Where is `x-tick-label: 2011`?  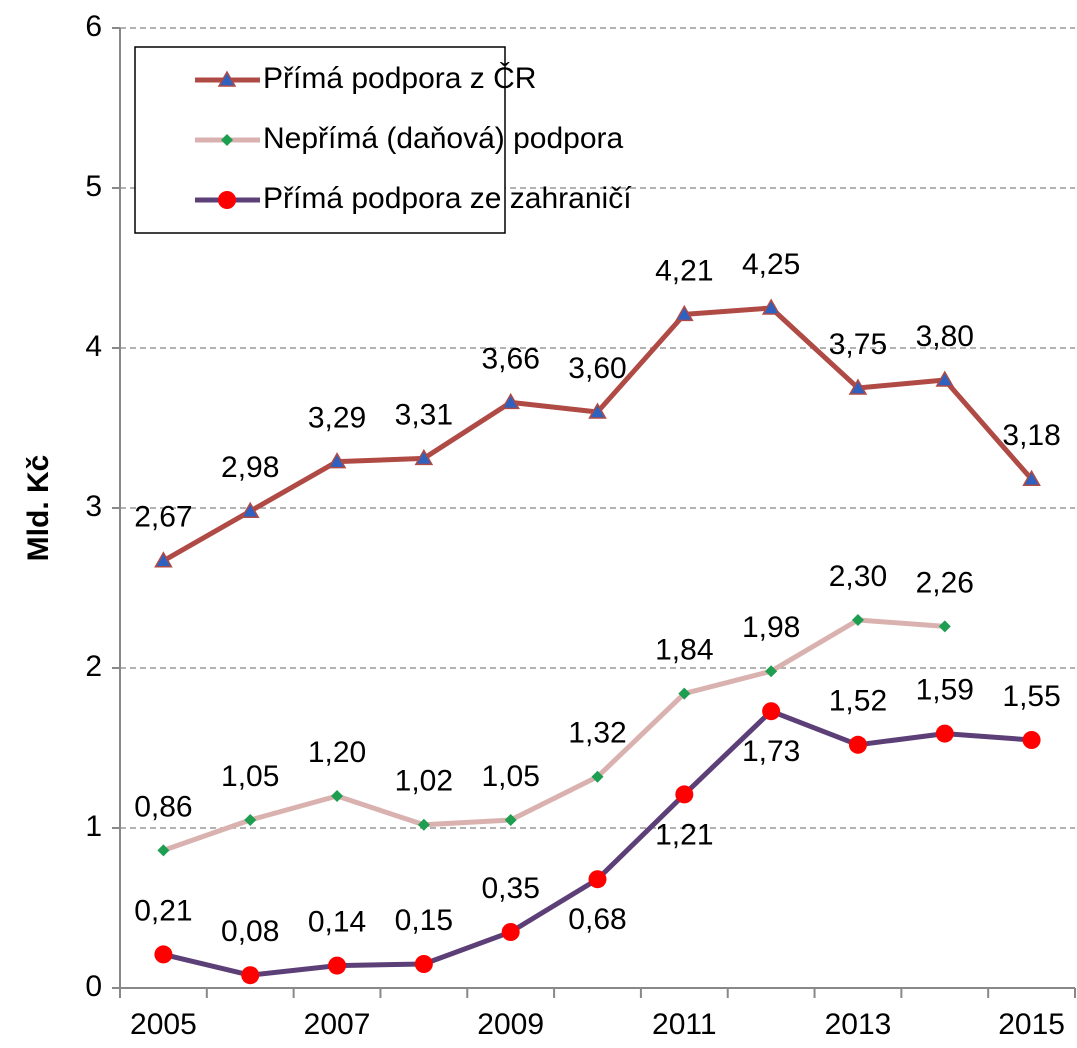
x-tick-label: 2011 is located at coordinates (684, 1024).